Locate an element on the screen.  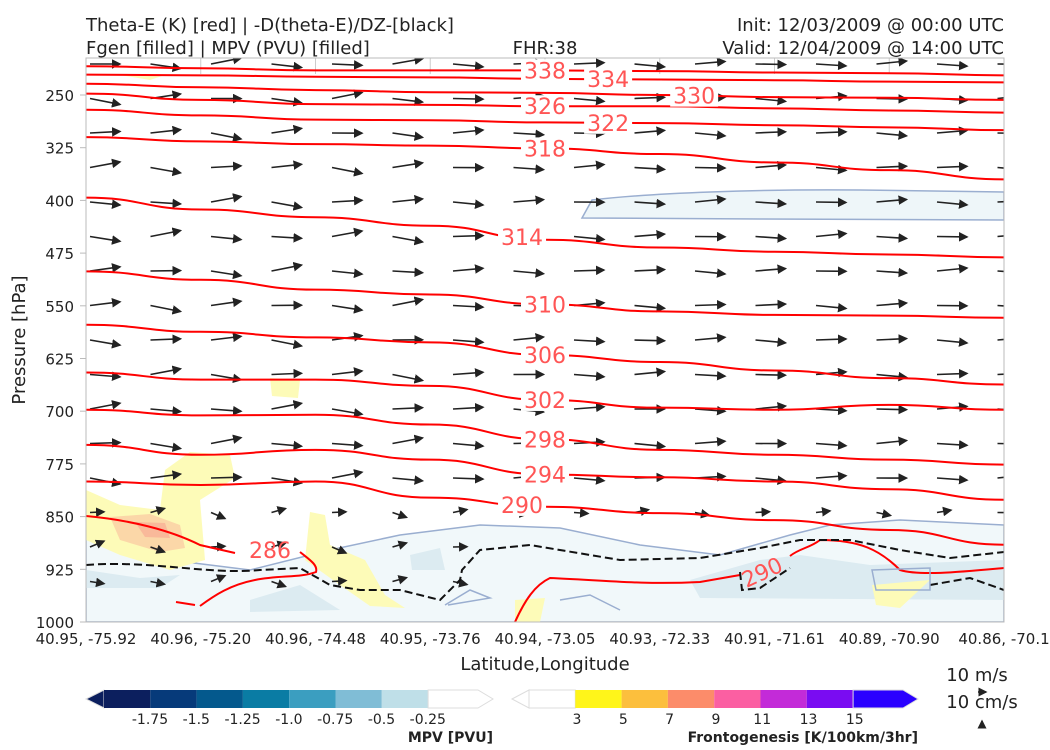
y-tick-label: 850 is located at coordinates (59, 518).